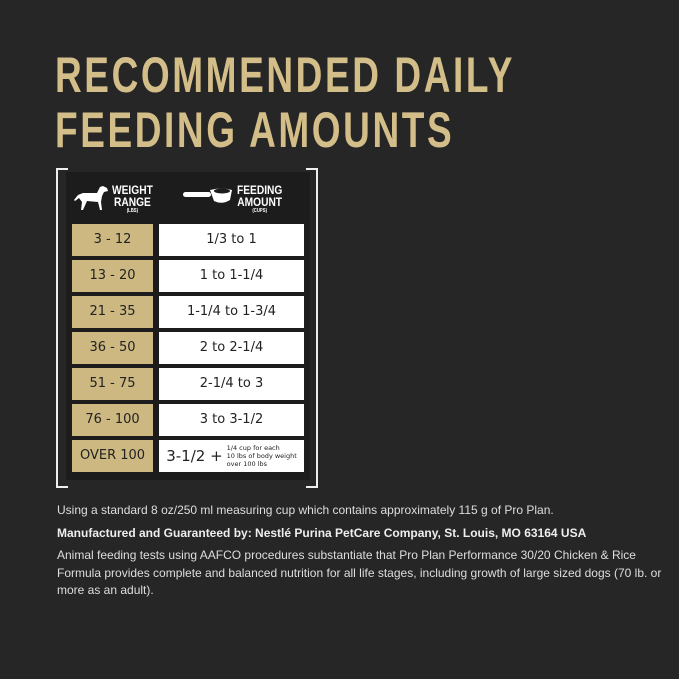  I want to click on amount-value: 3-1/2 +, so click(194, 456).